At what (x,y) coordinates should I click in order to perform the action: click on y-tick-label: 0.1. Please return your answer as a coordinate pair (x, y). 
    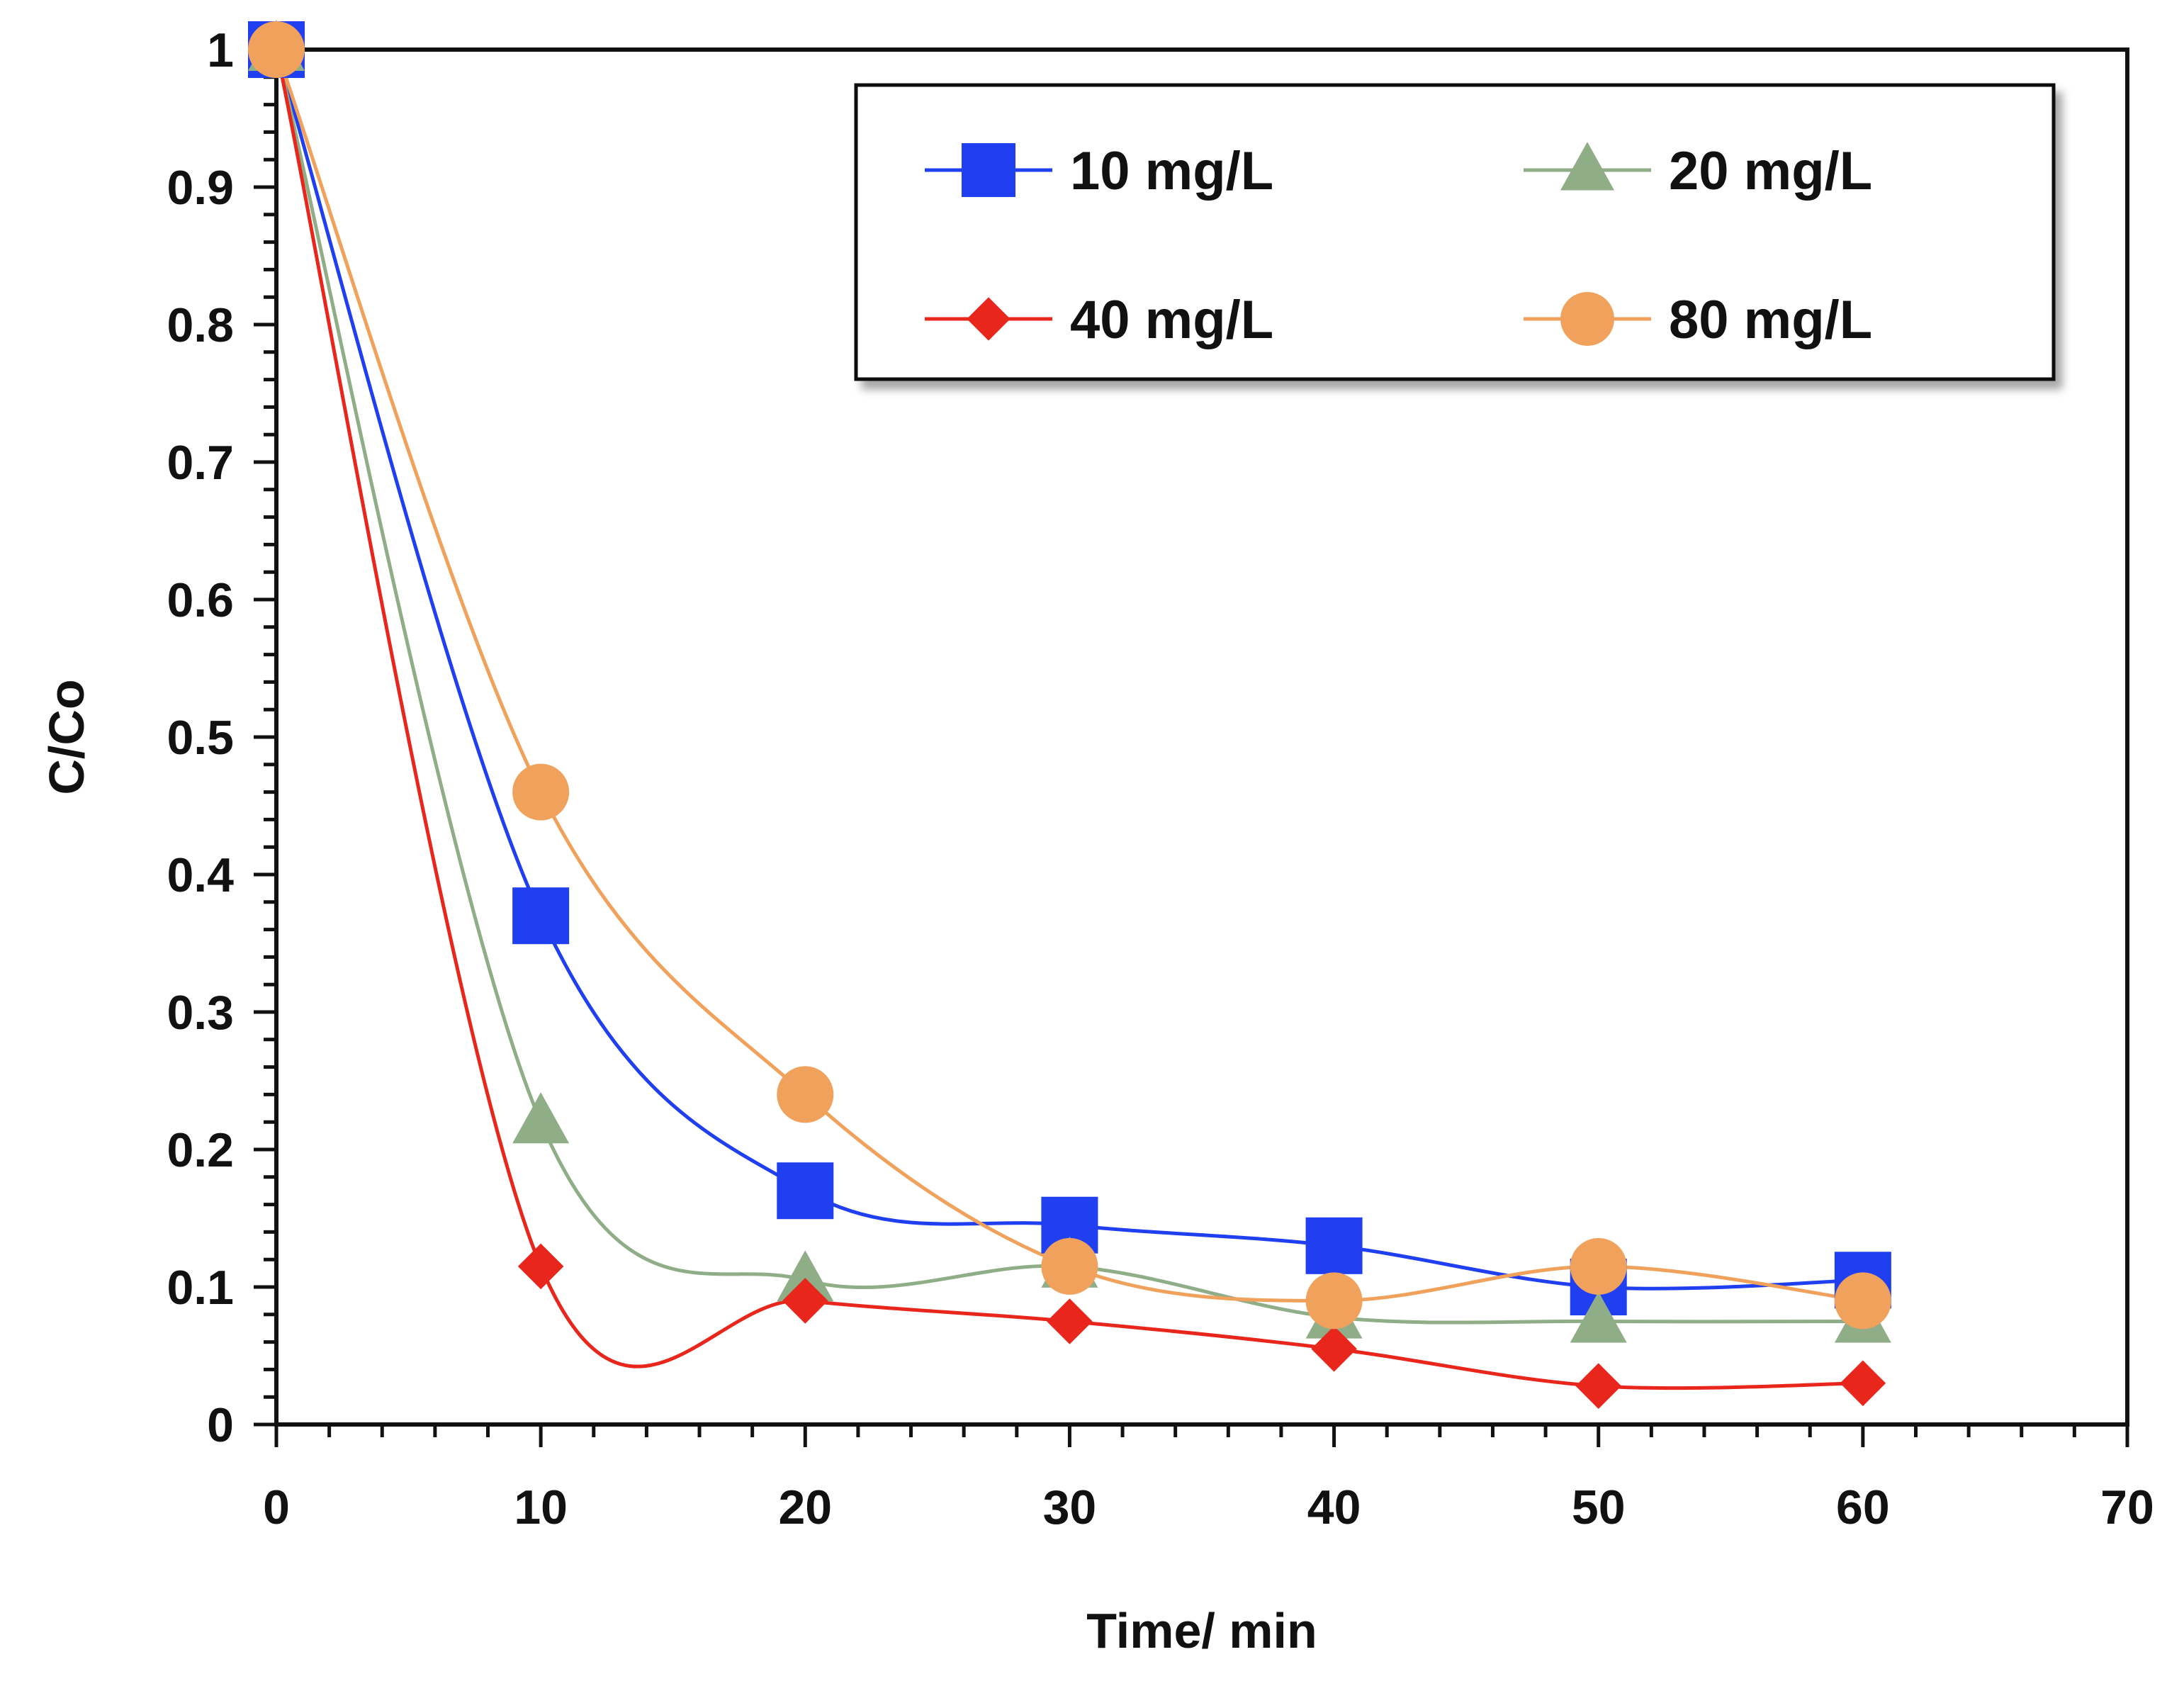
    Looking at the image, I should click on (201, 1288).